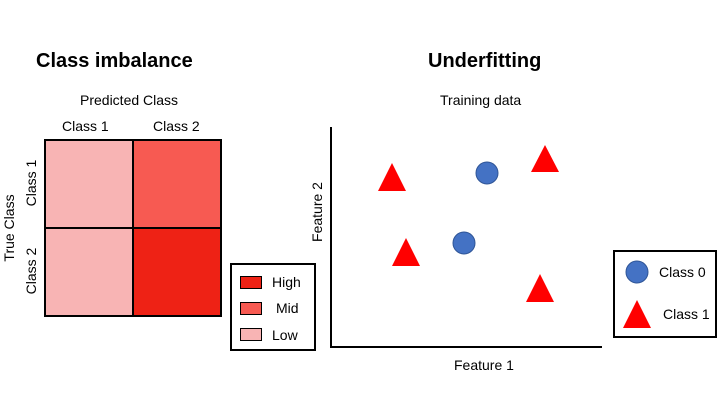 This screenshot has height=405, width=720. What do you see at coordinates (682, 272) in the screenshot?
I see `legend-label-class-0: Class 0` at bounding box center [682, 272].